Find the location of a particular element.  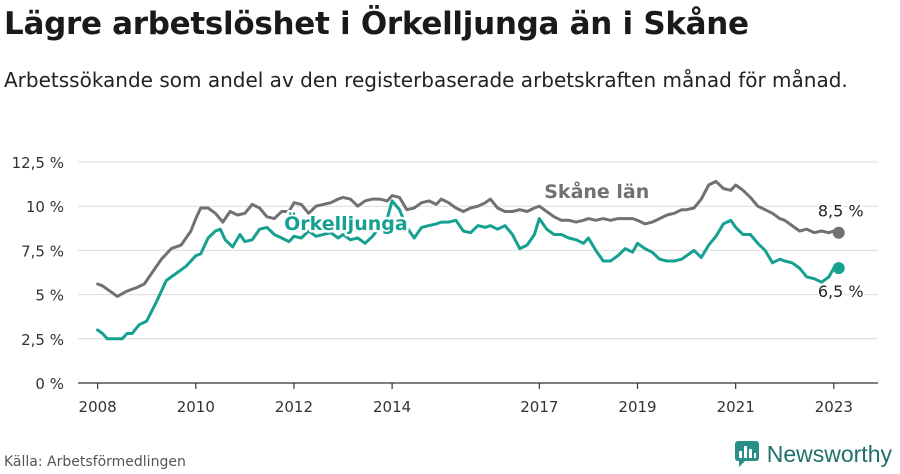

newsworthy-logo: Newsworthy is located at coordinates (813, 454).